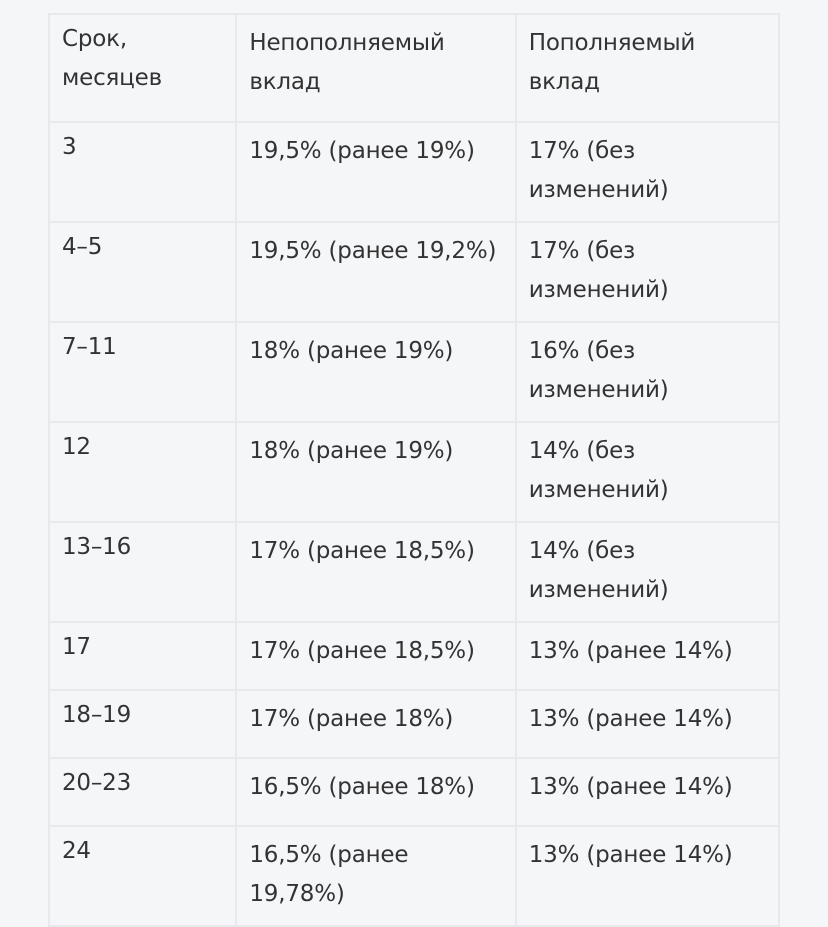 Image resolution: width=828 pixels, height=927 pixels. I want to click on cell-non-replenishable: 19,5% (ранее 19,2%), so click(376, 272).